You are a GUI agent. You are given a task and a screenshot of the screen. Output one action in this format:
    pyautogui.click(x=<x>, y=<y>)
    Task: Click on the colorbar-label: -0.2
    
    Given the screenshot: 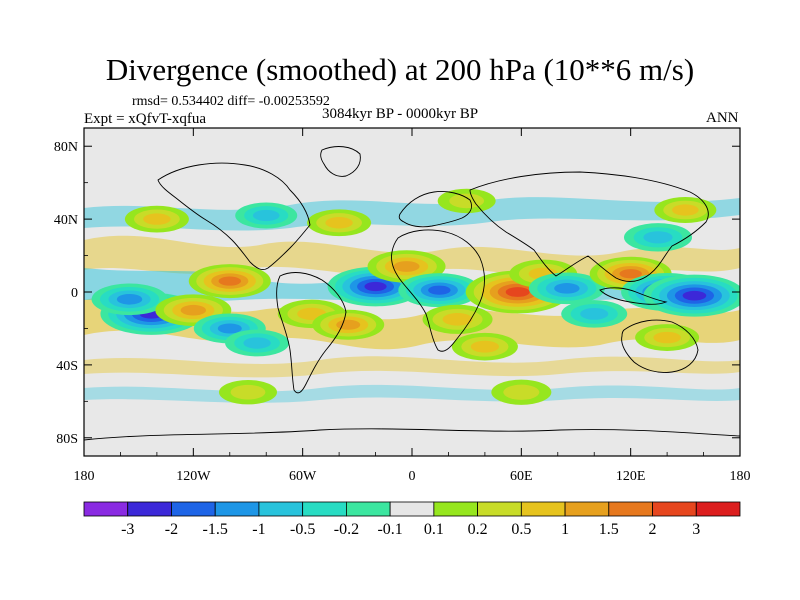 What is the action you would take?
    pyautogui.click(x=346, y=529)
    